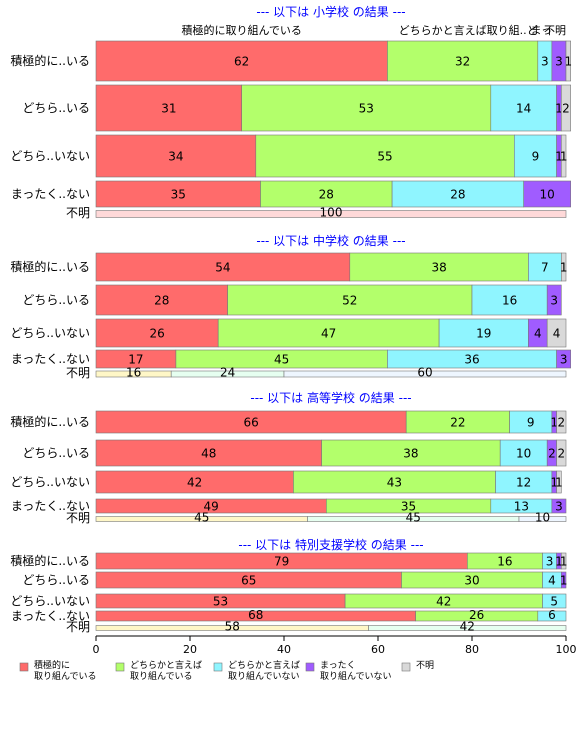 The image size is (580, 747). I want to click on panel-title: --- 以下は 中学校 の結果 ---, so click(330, 240).